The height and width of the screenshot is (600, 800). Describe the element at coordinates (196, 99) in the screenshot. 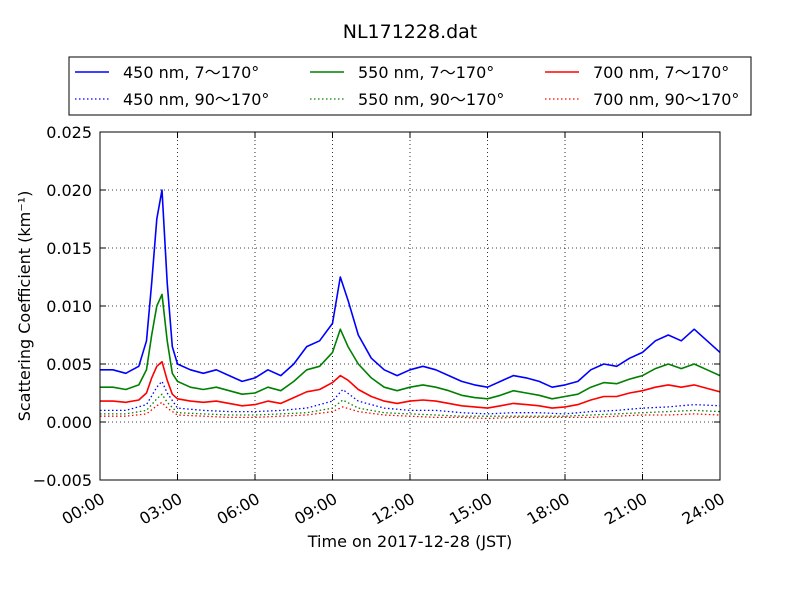

I see `legend-label: 450 nm, 90～170°` at that location.